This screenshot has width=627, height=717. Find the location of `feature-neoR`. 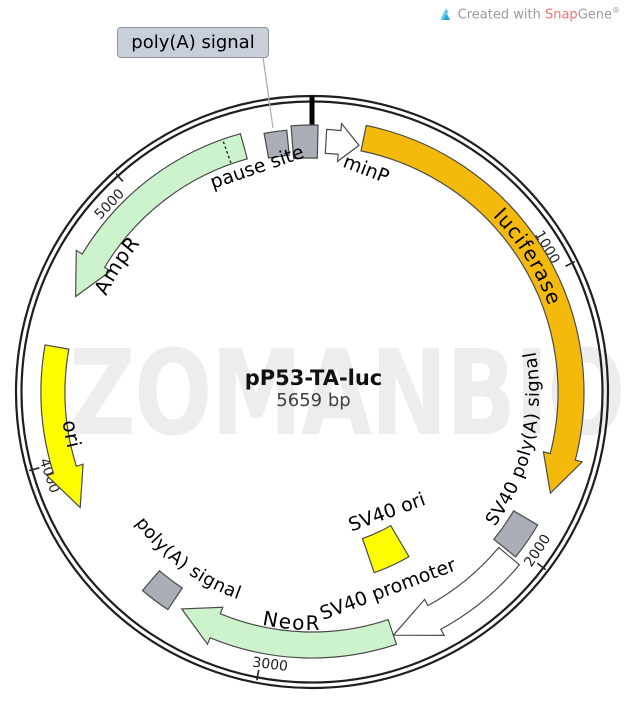

feature-neoR is located at coordinates (289, 632).